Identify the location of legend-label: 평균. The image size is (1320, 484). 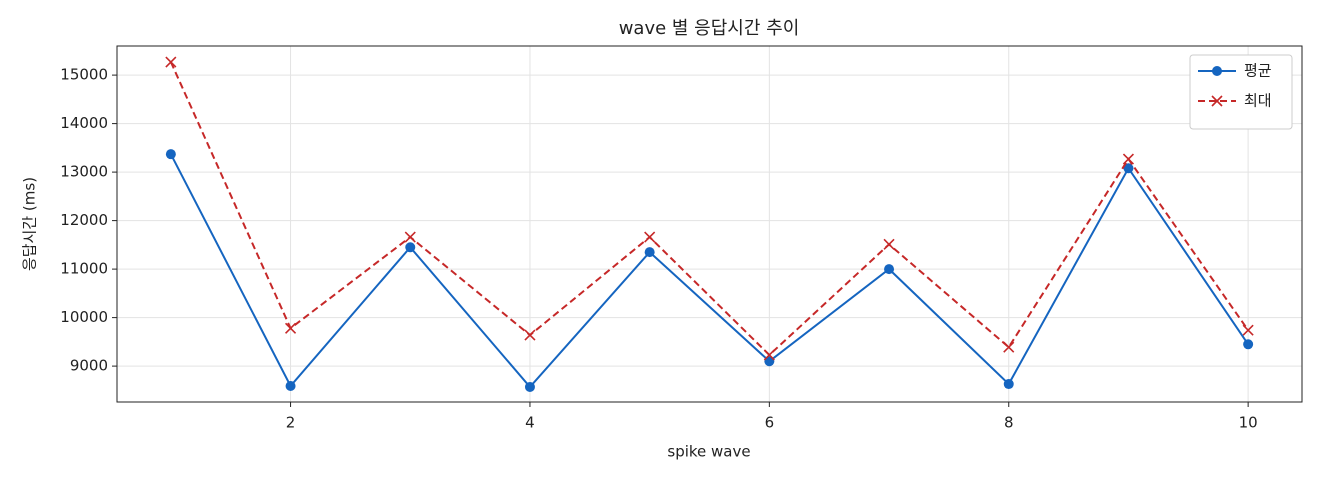
(1258, 71).